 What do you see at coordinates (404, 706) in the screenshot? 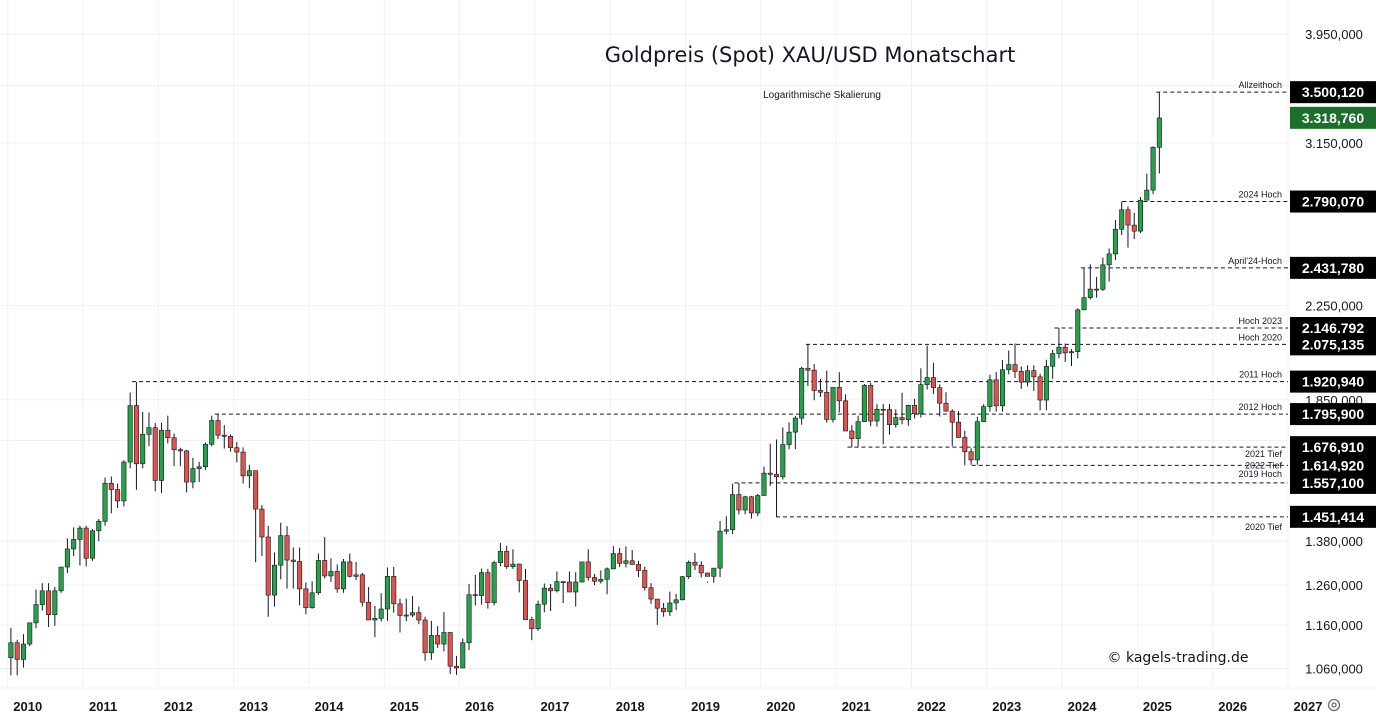
I see `x-tick-label: 2015` at bounding box center [404, 706].